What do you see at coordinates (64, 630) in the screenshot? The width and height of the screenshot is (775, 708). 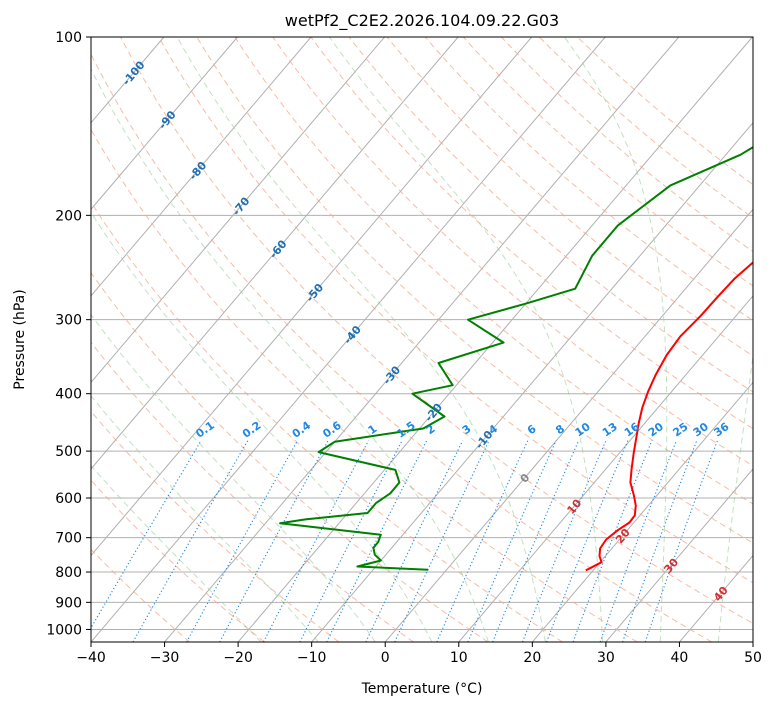 I see `y-tick-label: 1000` at bounding box center [64, 630].